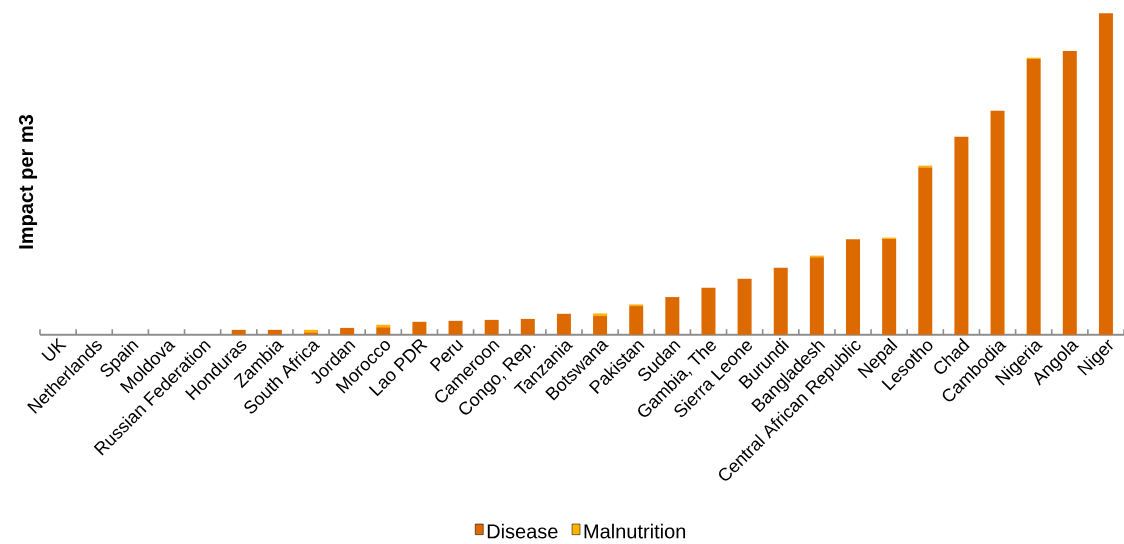 The height and width of the screenshot is (544, 1124). Describe the element at coordinates (635, 531) in the screenshot. I see `legend-label: Malnutrition` at that location.